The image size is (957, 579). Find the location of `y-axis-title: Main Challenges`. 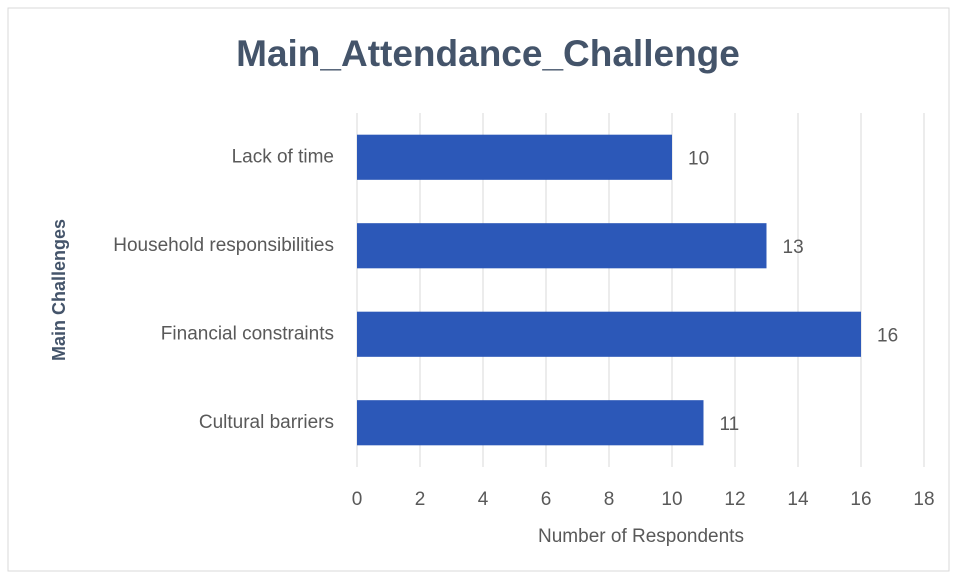

y-axis-title: Main Challenges is located at coordinates (59, 290).